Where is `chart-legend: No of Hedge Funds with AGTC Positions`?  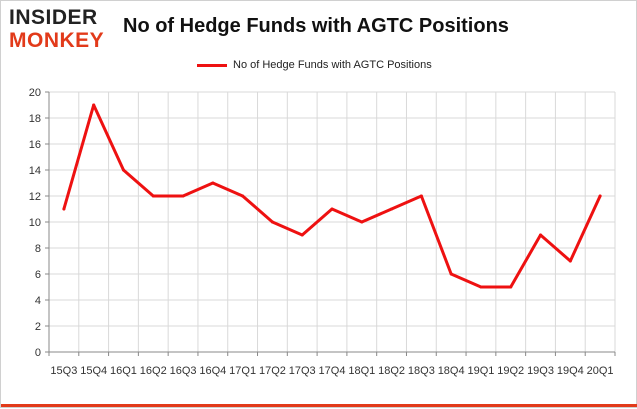
chart-legend: No of Hedge Funds with AGTC Positions is located at coordinates (314, 65).